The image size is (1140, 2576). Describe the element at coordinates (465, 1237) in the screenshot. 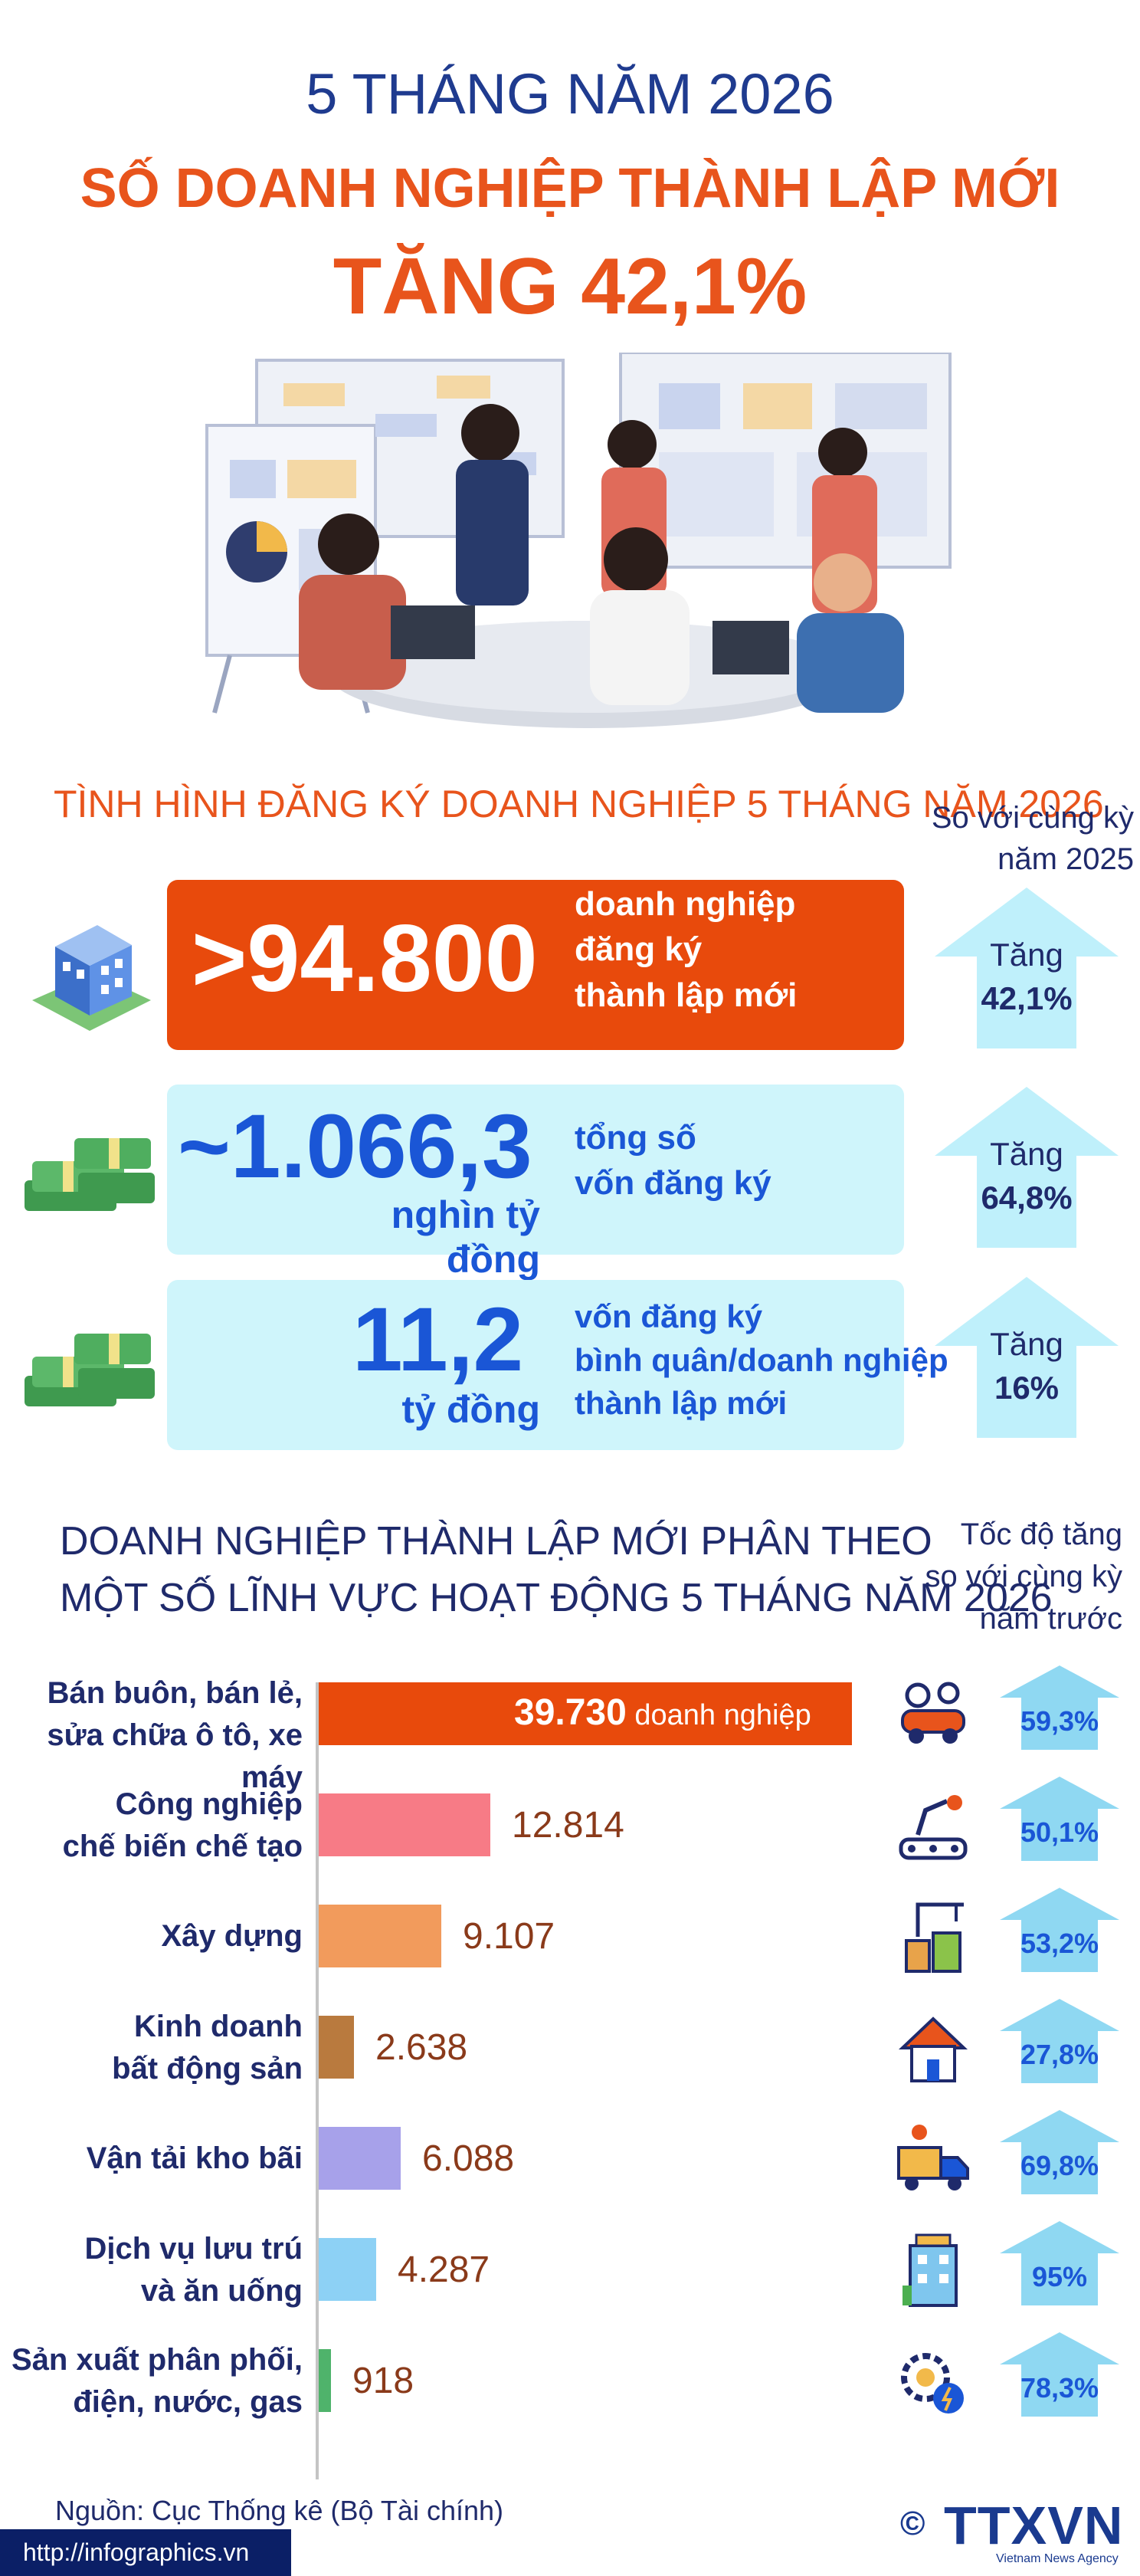

I see `stat-unit-total-capital: nghìn tỷ đồng` at that location.